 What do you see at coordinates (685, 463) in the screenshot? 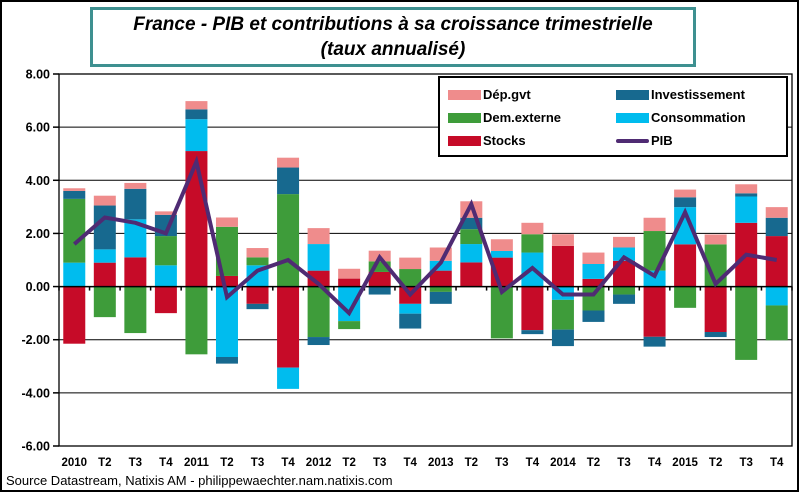
I see `x-axis-tick-label: 2015` at bounding box center [685, 463].